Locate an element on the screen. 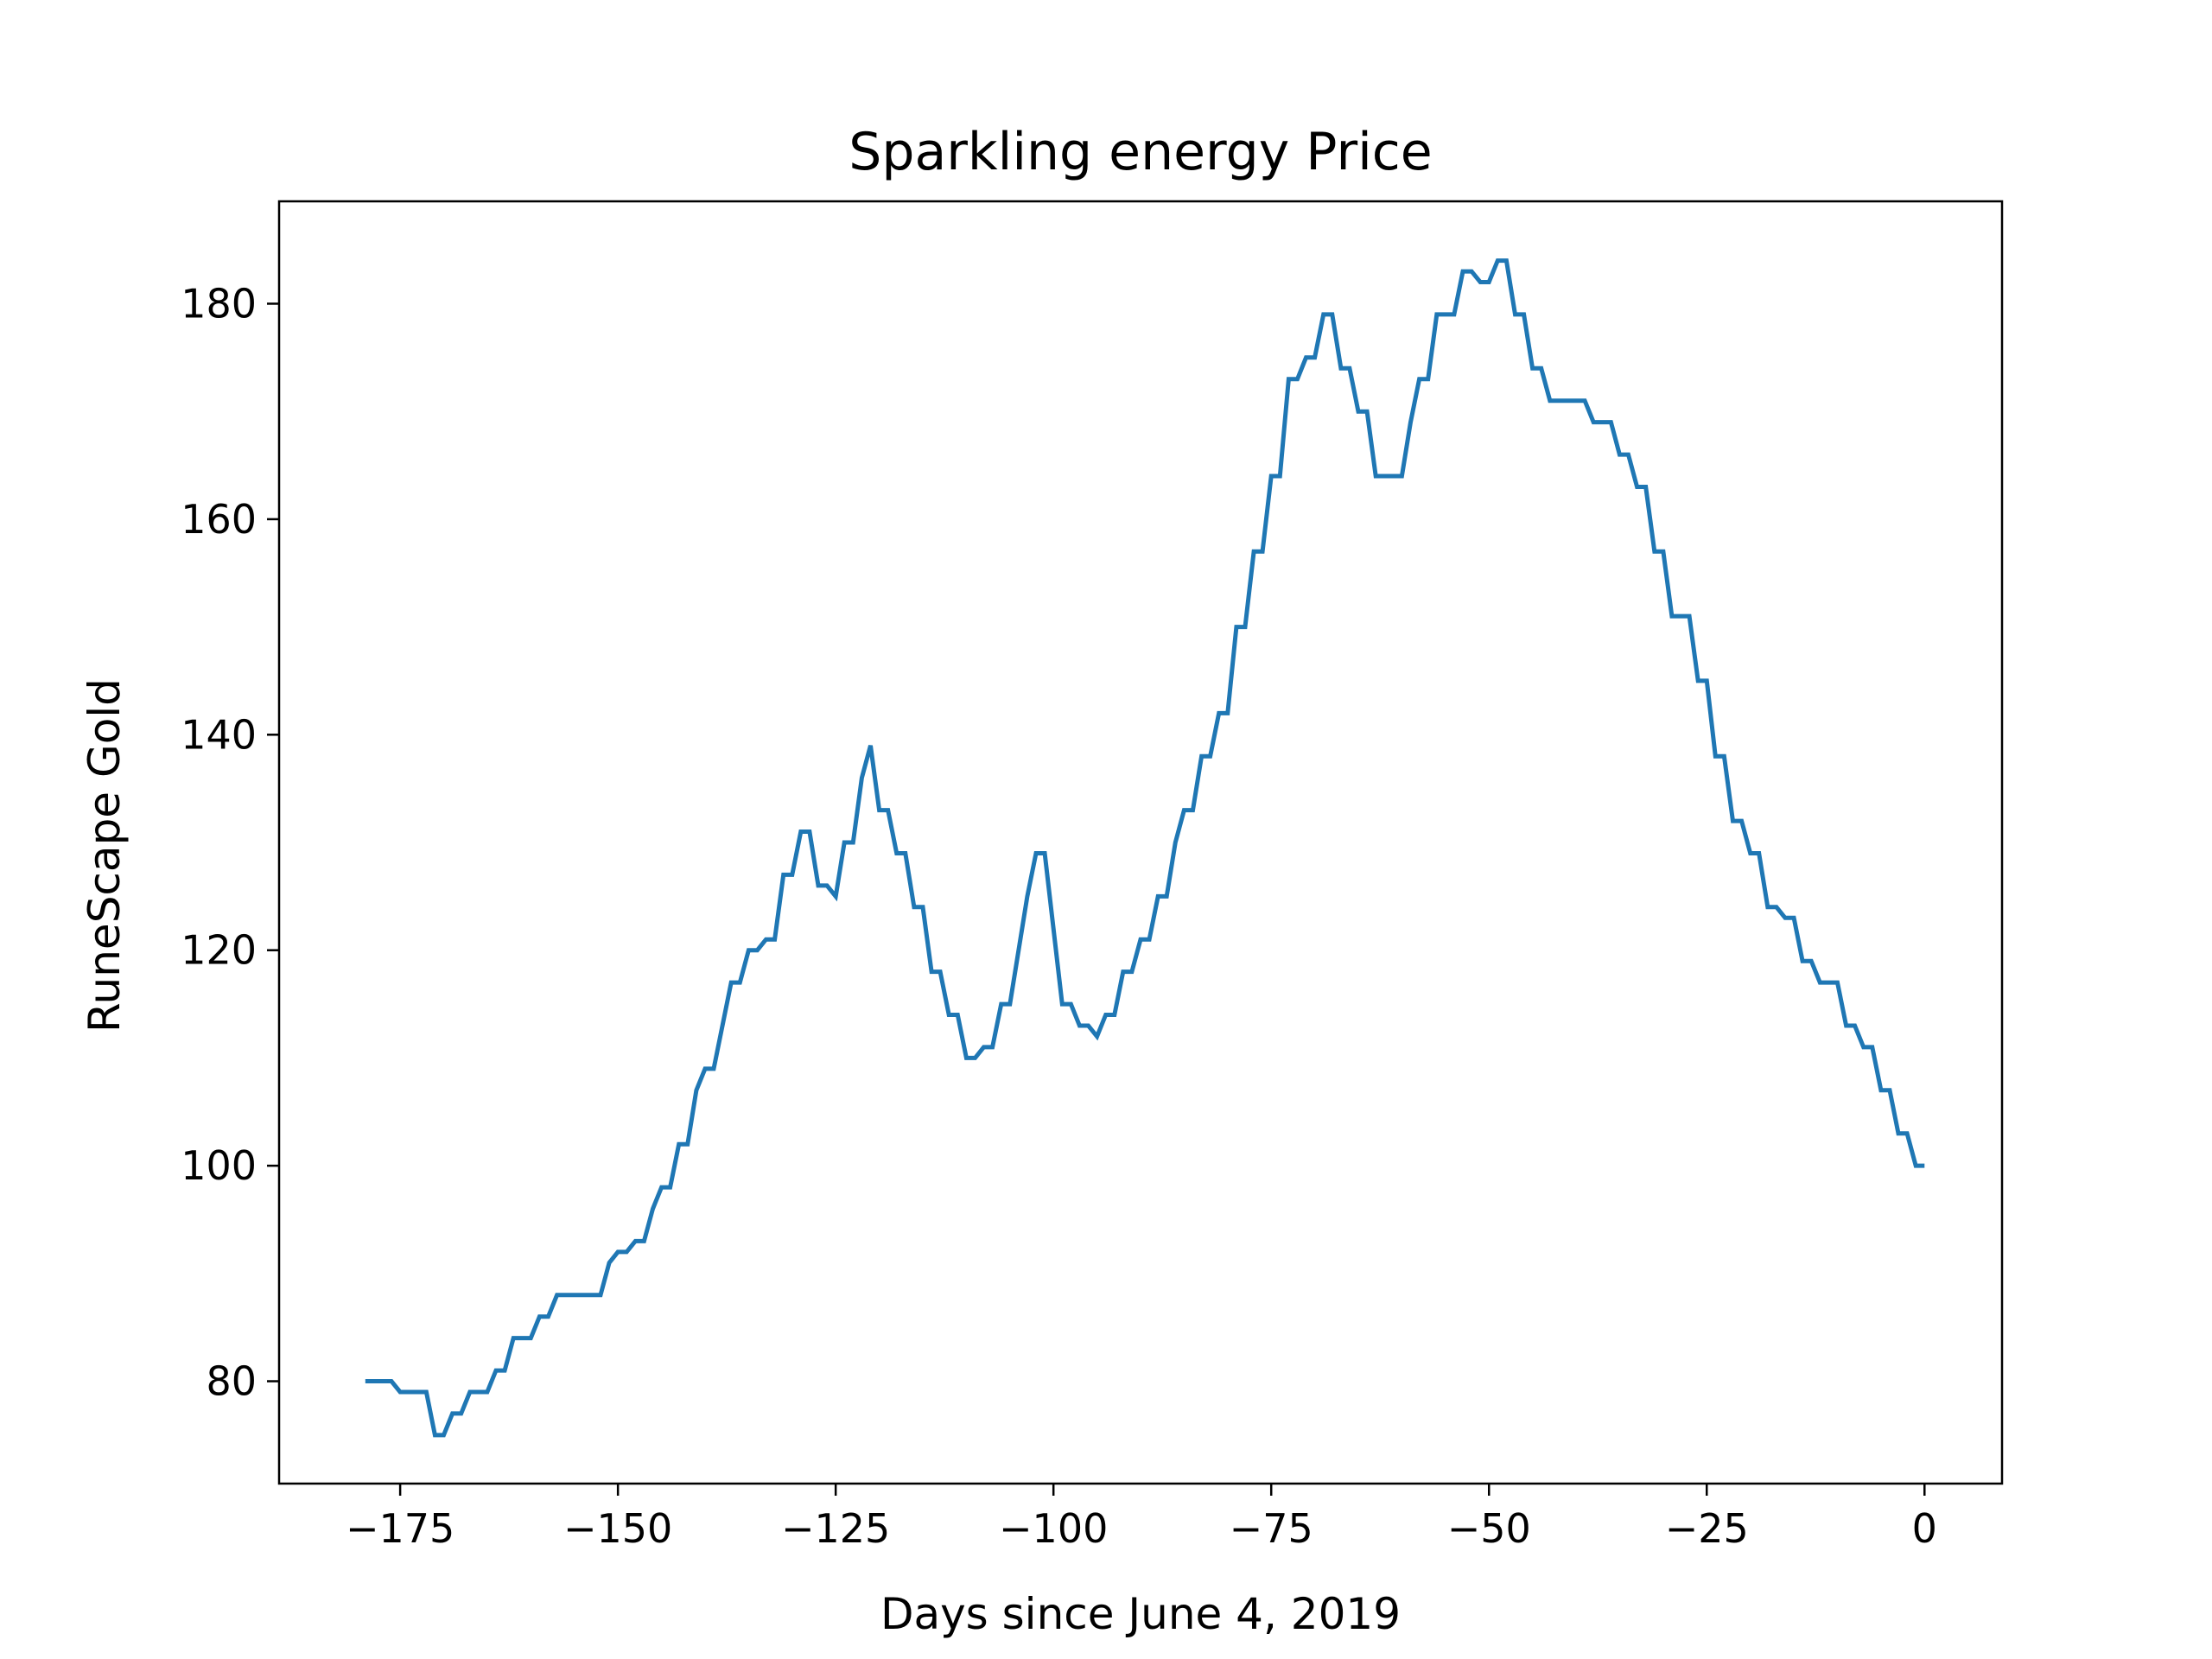 The width and height of the screenshot is (2212, 1659). y-tick-label: 140 is located at coordinates (219, 734).